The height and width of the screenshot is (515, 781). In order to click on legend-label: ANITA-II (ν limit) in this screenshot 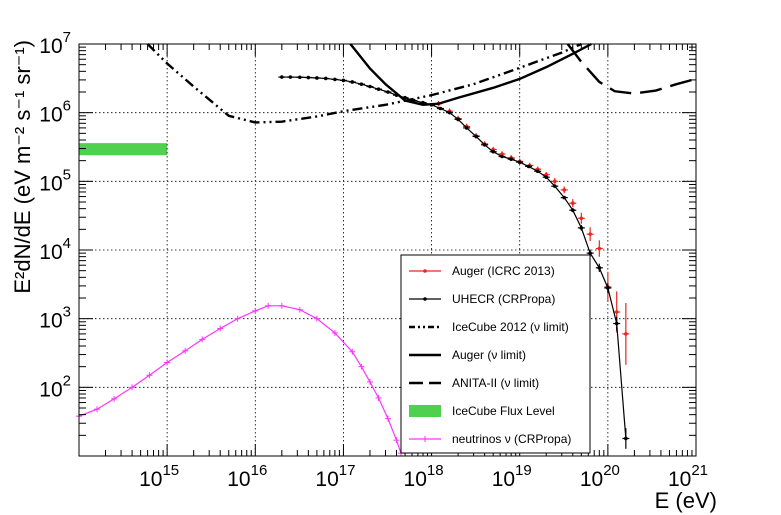, I will do `click(495, 383)`.